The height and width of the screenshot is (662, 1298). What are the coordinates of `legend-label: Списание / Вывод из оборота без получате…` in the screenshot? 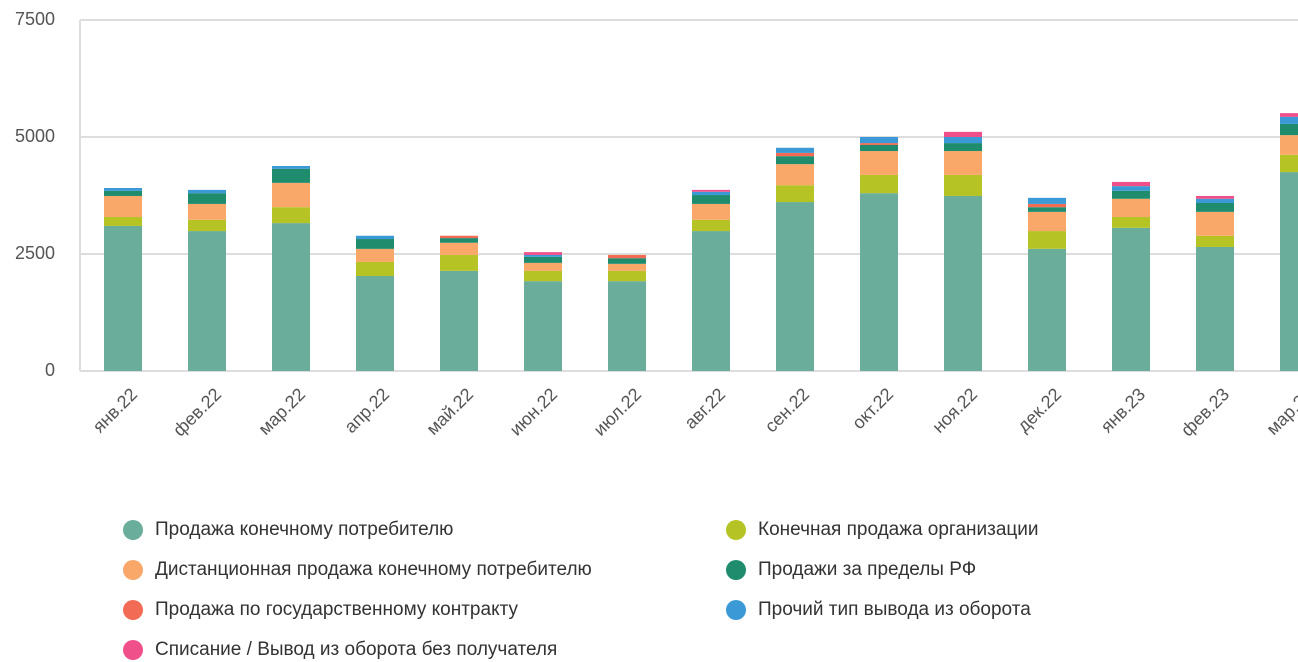 It's located at (356, 649).